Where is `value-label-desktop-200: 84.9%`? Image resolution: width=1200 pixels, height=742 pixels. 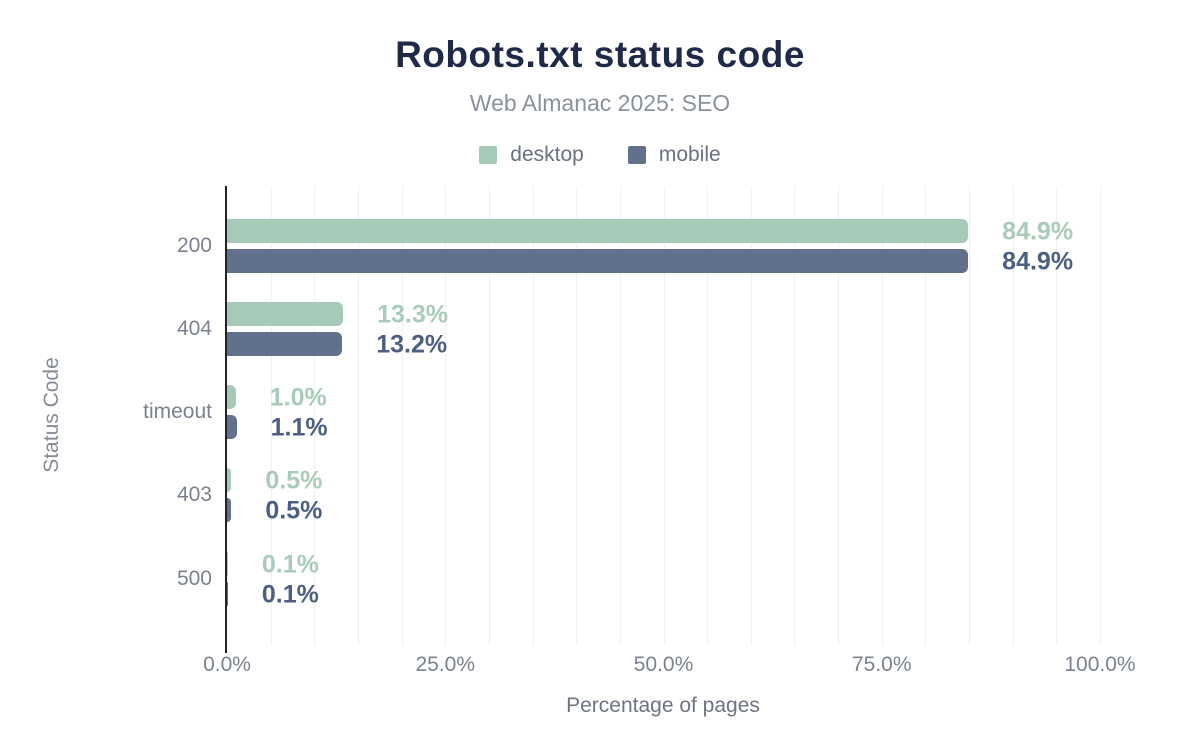 value-label-desktop-200: 84.9% is located at coordinates (1038, 231).